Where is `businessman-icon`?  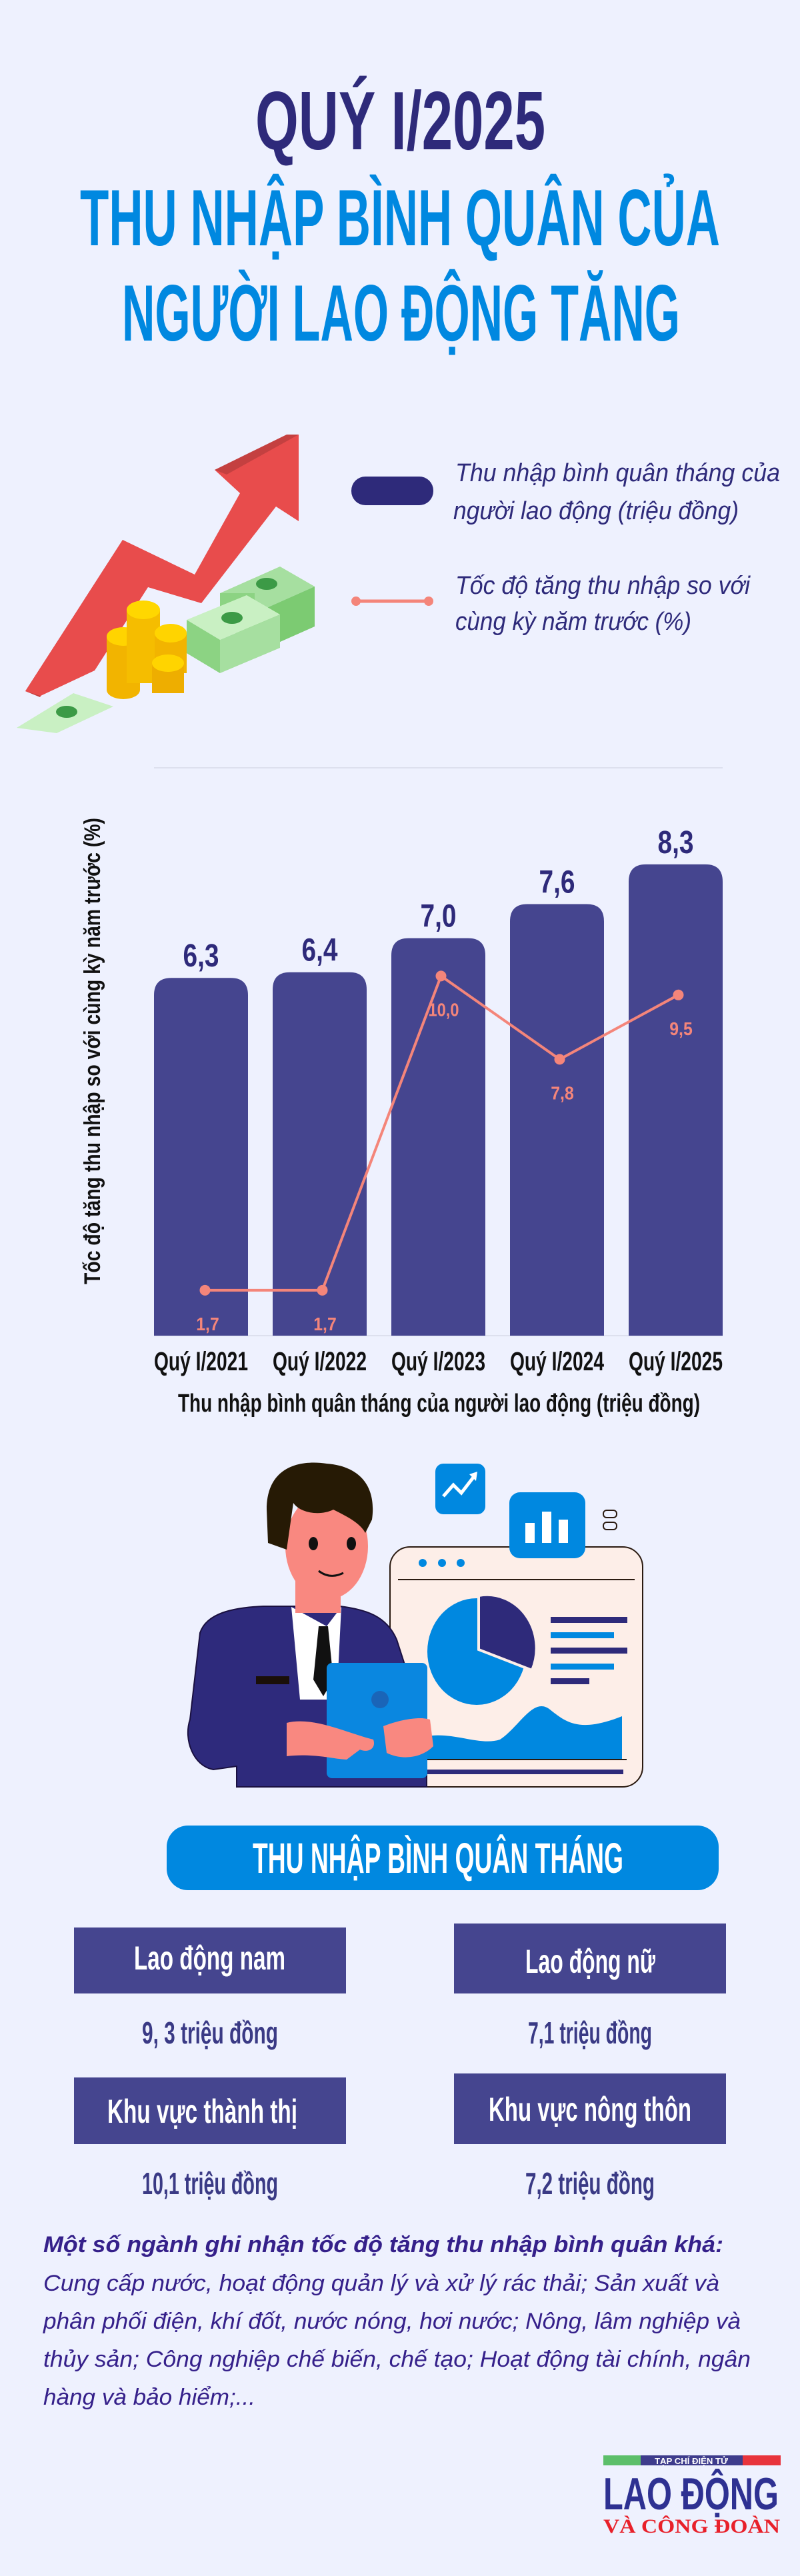
businessman-icon is located at coordinates (310, 1625).